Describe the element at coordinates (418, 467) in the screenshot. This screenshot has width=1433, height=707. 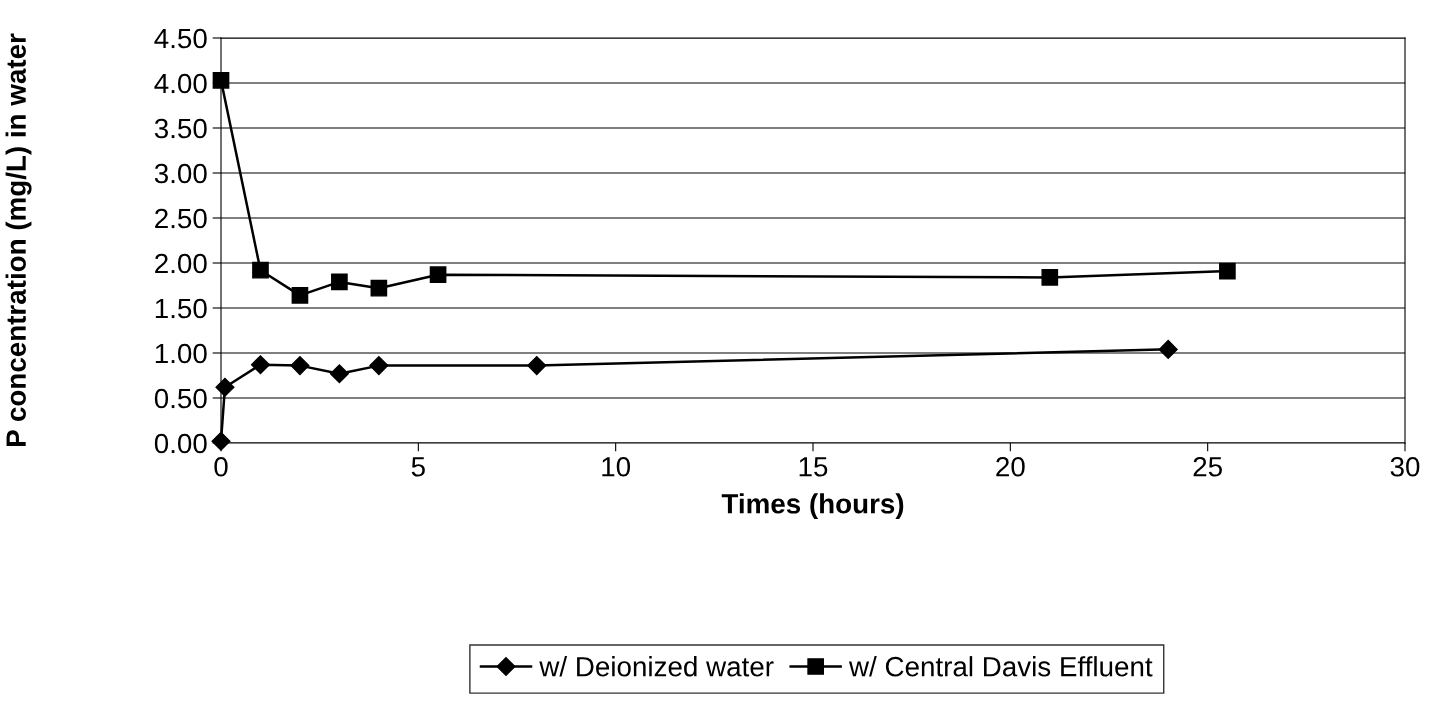
I see `x-tick-label: 5` at that location.